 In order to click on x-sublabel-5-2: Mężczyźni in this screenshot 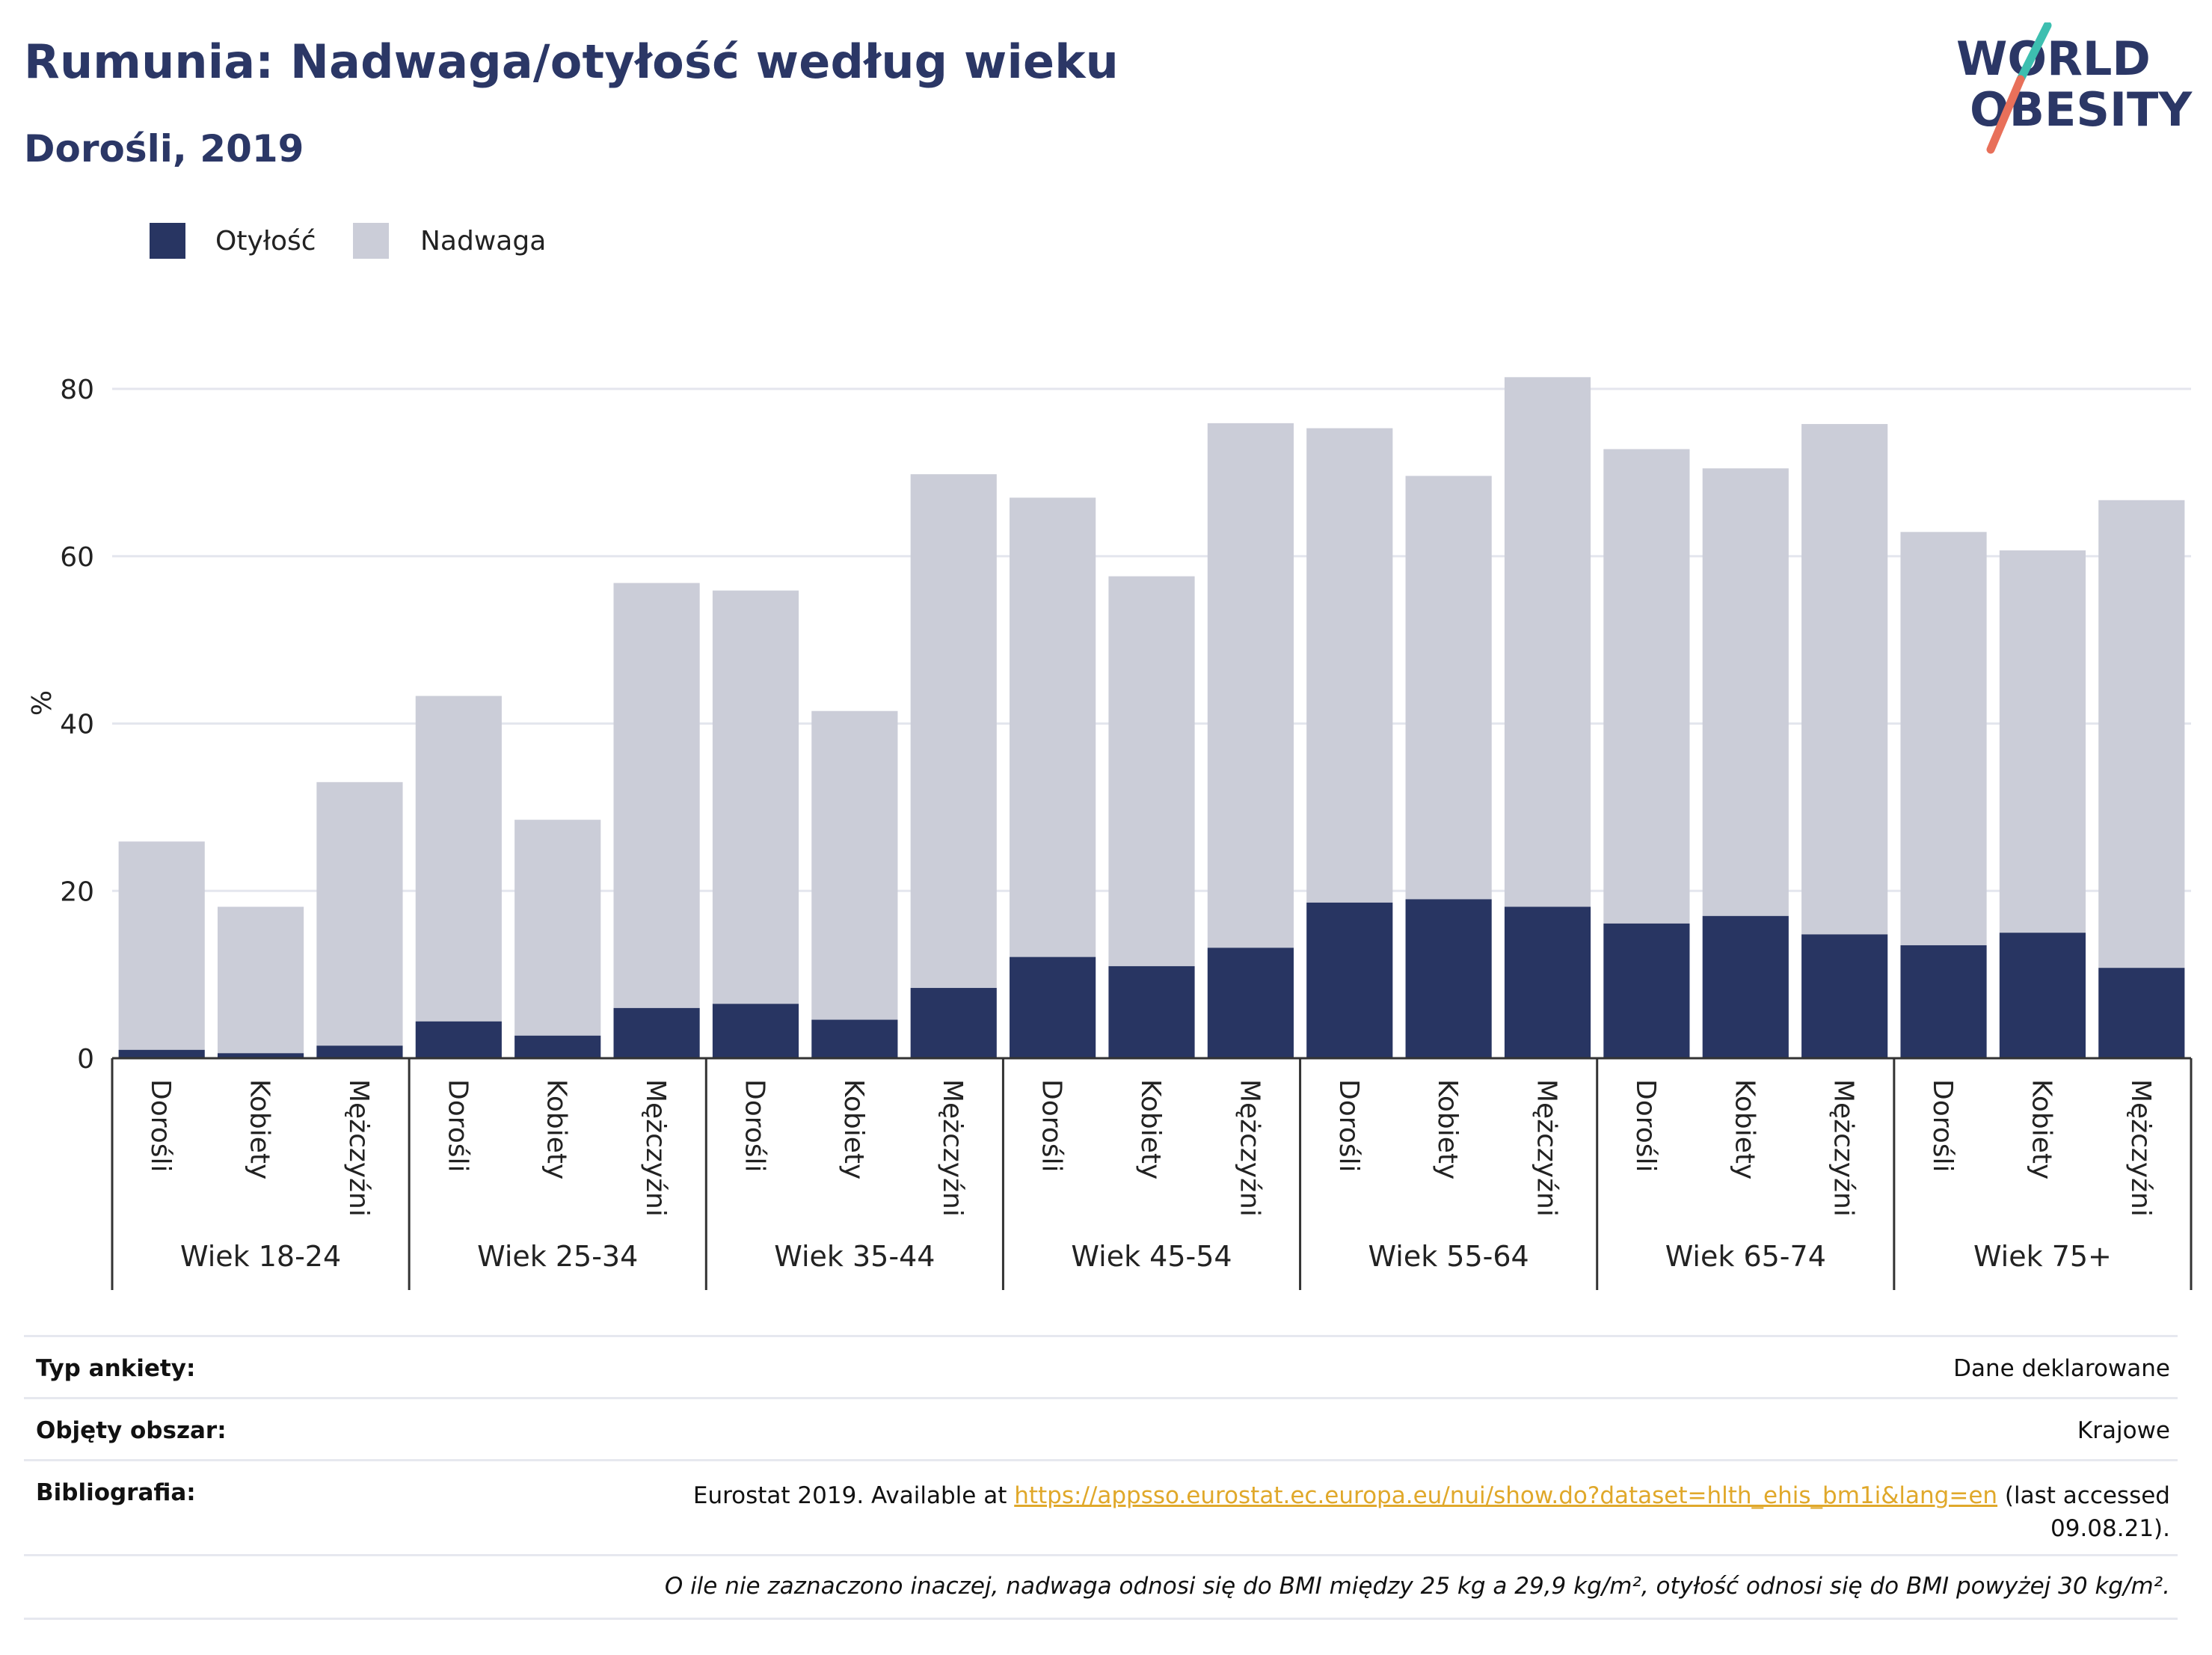, I will do `click(1843, 1148)`.